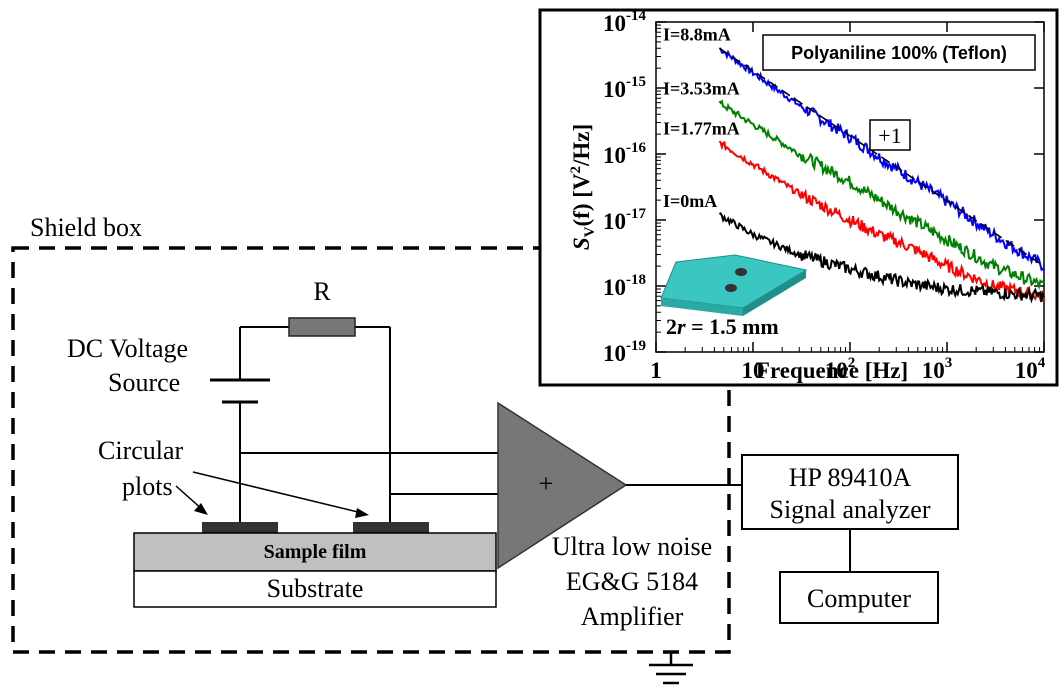 This screenshot has width=1064, height=697. Describe the element at coordinates (624, 352) in the screenshot. I see `y-tick-label: 10-19` at that location.